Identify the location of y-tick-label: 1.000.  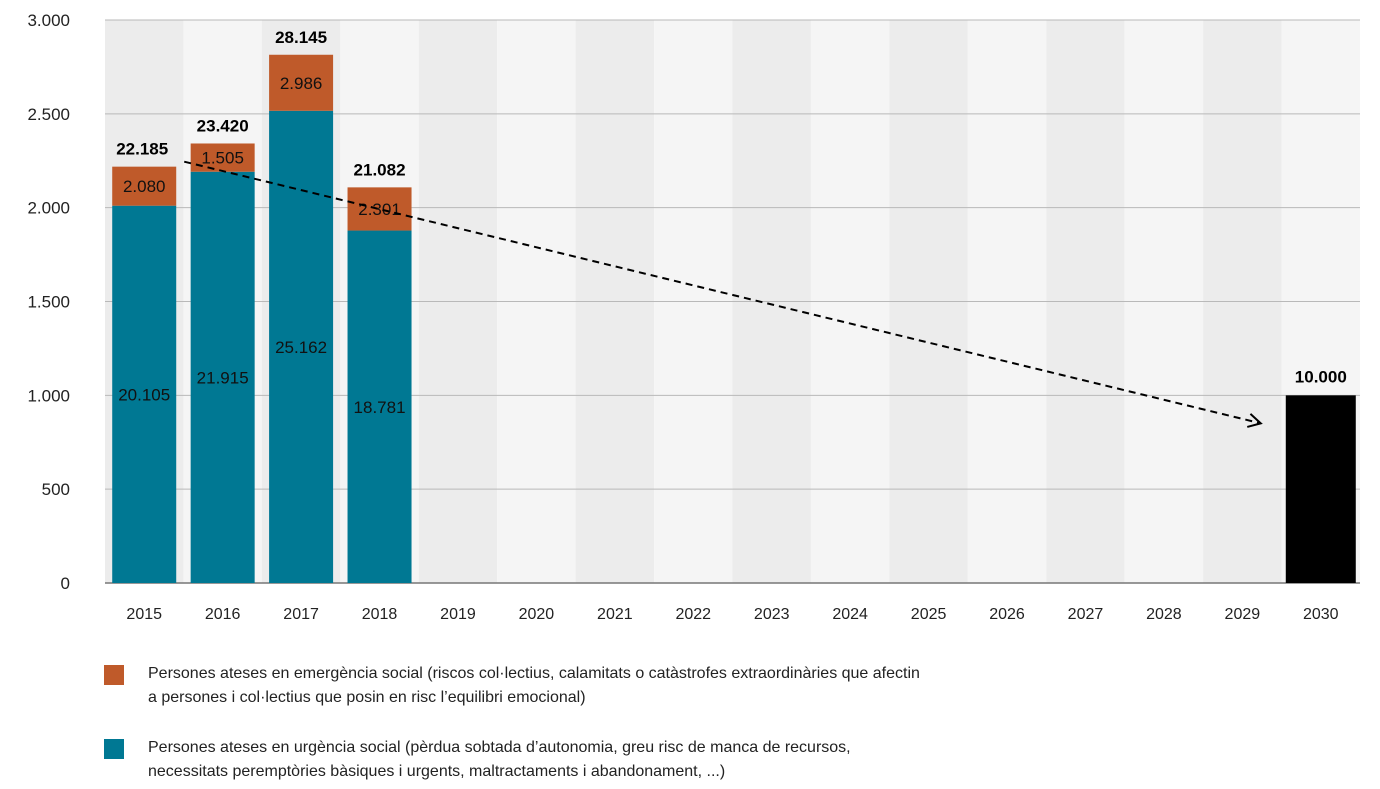
(48, 395).